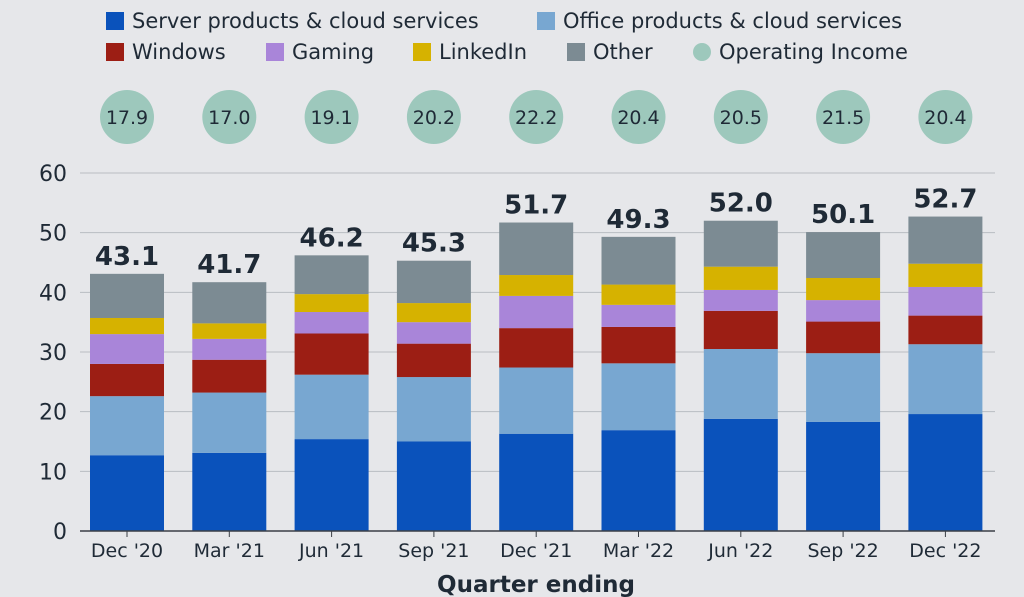  What do you see at coordinates (638, 551) in the screenshot?
I see `x-tick-label: Mar '22` at bounding box center [638, 551].